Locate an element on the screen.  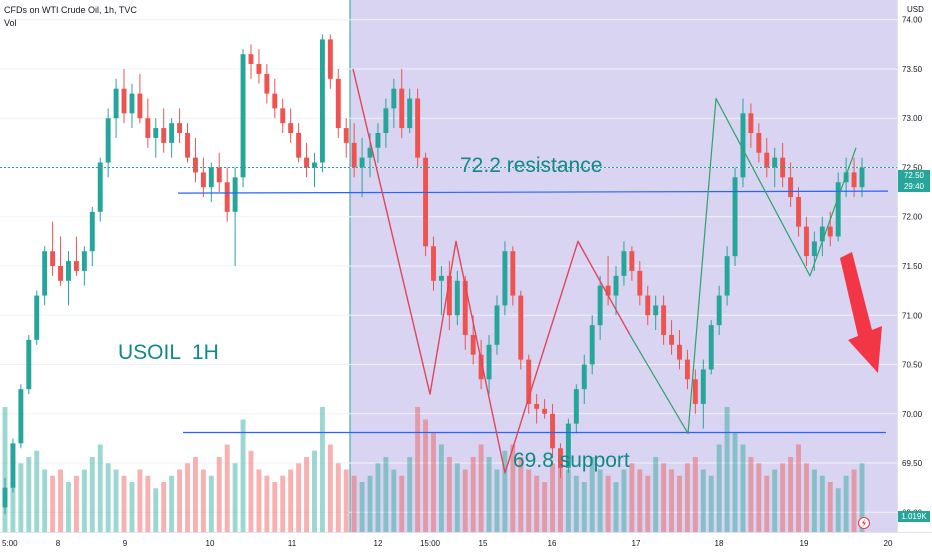
projection-arrow is located at coordinates (861, 312).